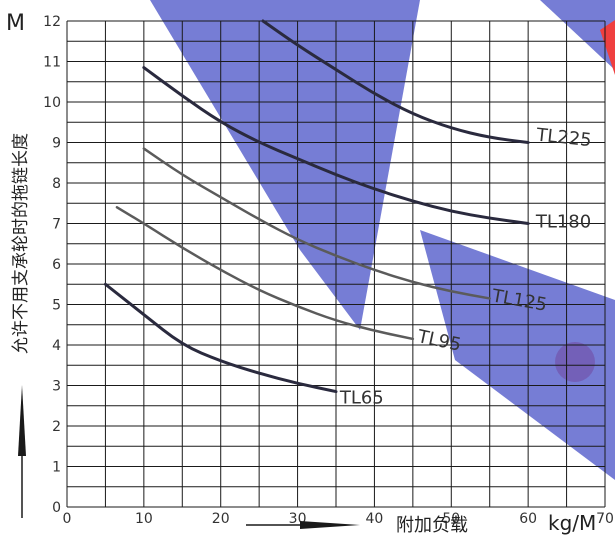  I want to click on series-line-tl225, so click(395, 81).